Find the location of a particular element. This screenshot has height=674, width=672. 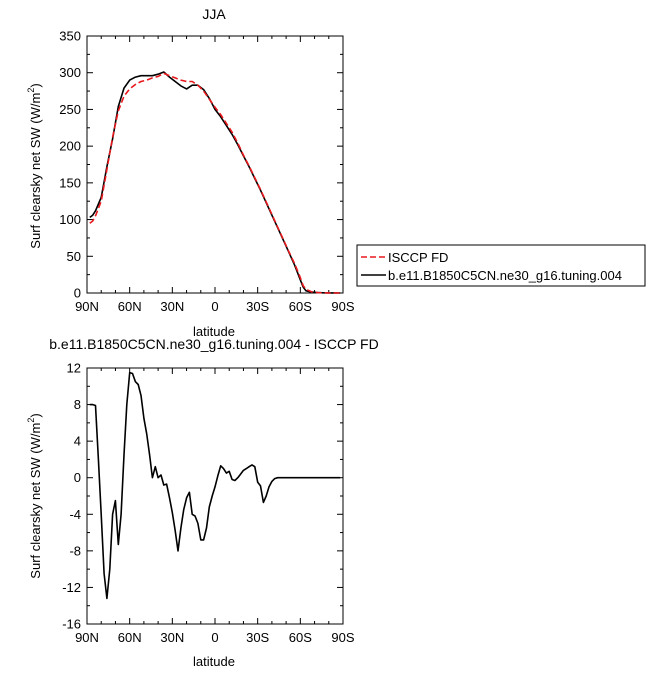

top-chart-x-axis-label: latitude is located at coordinates (214, 331).